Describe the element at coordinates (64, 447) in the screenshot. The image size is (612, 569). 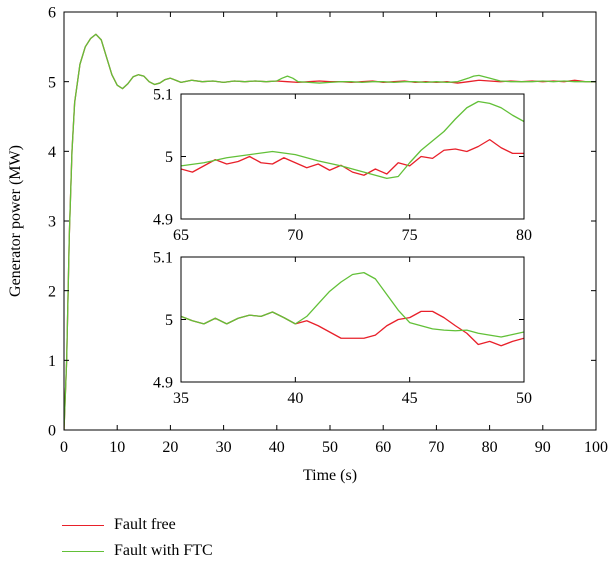
I see `main-x-tick-label-0: 0` at that location.